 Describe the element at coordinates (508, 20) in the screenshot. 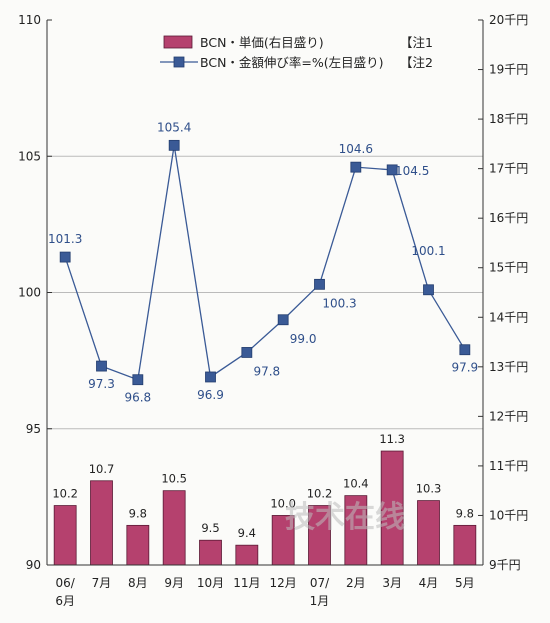

I see `y-right-tick-label: 20千円` at that location.